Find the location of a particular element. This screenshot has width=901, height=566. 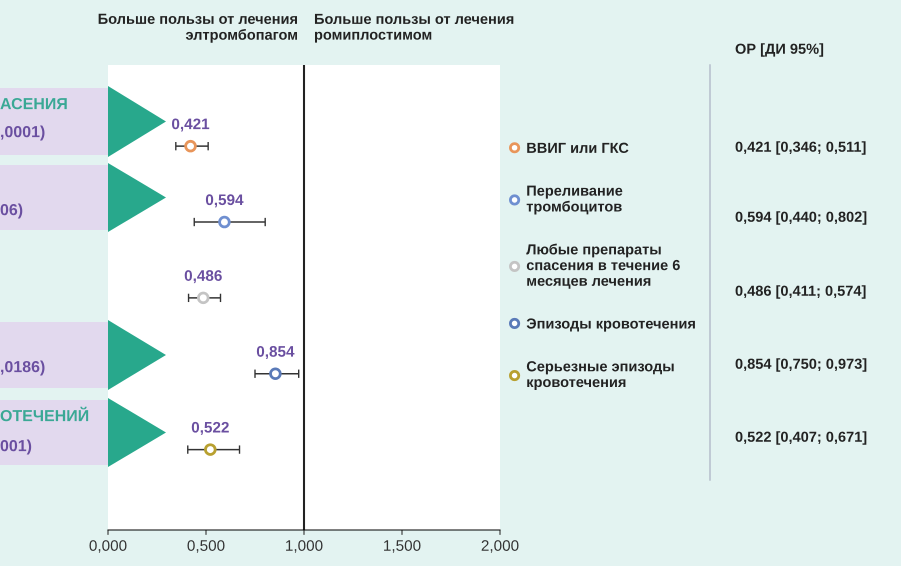

text: 0,854 [0,750; 0,973] is located at coordinates (801, 365).